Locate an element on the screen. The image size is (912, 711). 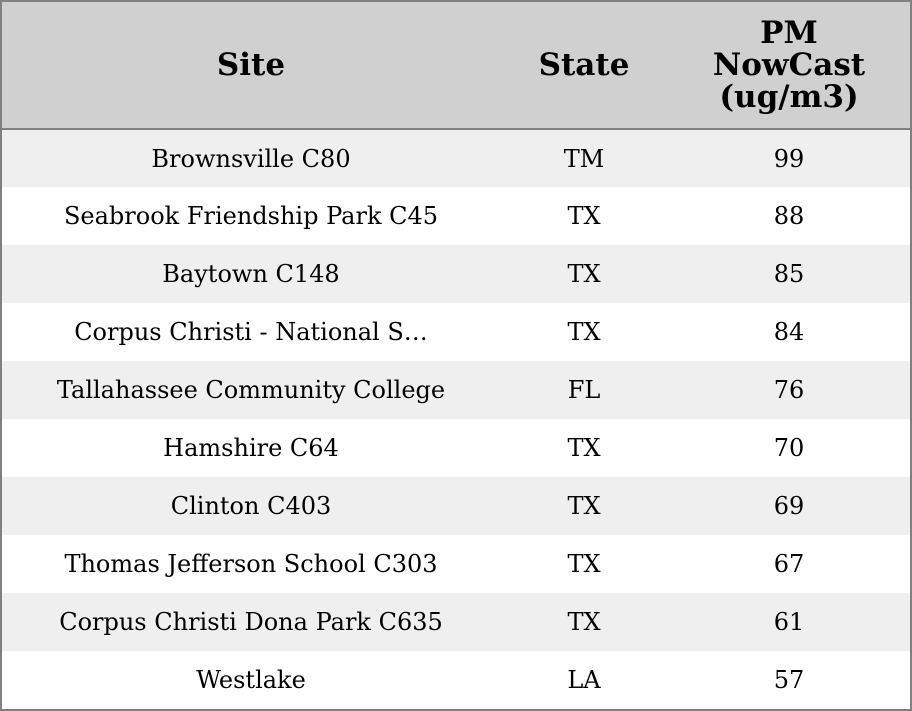
cell-site: Corpus Christi Dona Park C635 is located at coordinates (251, 622).